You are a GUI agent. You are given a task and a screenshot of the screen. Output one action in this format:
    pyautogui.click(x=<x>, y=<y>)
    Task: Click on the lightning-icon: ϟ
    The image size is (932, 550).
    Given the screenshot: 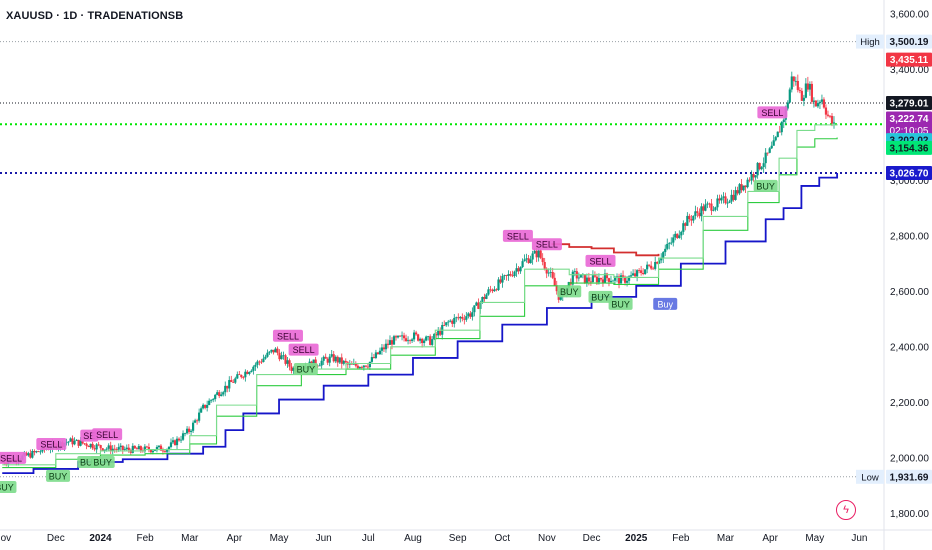 What is the action you would take?
    pyautogui.click(x=846, y=510)
    